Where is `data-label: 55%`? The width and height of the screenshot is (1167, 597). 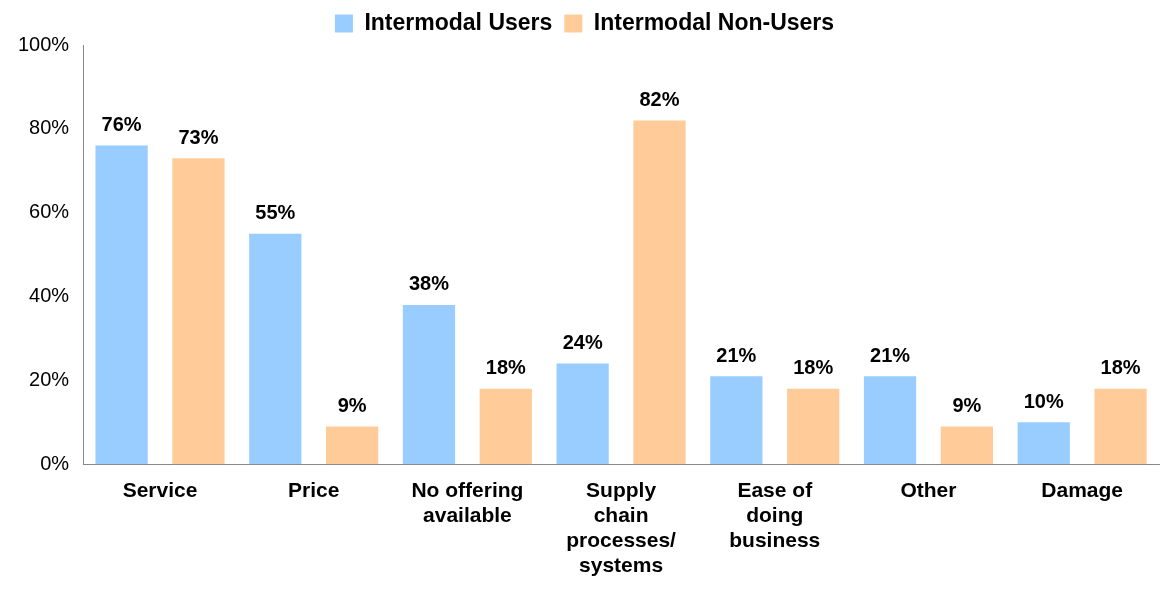 data-label: 55% is located at coordinates (275, 212).